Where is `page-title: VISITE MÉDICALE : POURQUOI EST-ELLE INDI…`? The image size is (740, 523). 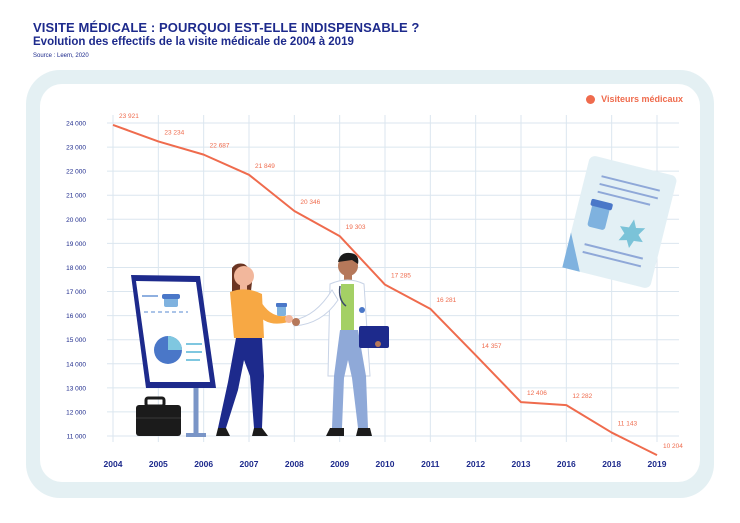
page-title: VISITE MÉDICALE : POURQUOI EST-ELLE INDI… is located at coordinates (226, 27).